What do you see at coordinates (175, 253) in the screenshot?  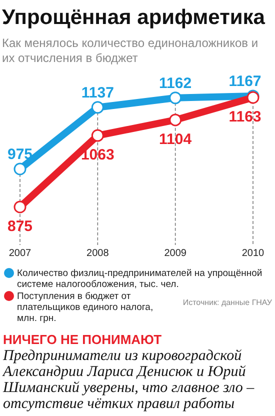 I see `x-tick-label: 2009` at bounding box center [175, 253].